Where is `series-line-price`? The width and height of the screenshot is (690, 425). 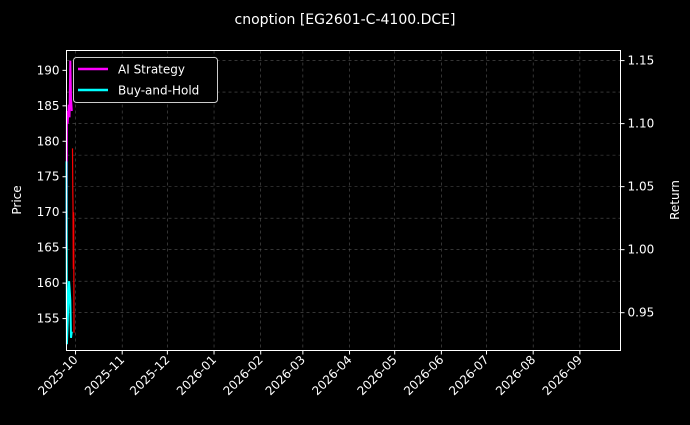 series-line-price is located at coordinates (73, 240).